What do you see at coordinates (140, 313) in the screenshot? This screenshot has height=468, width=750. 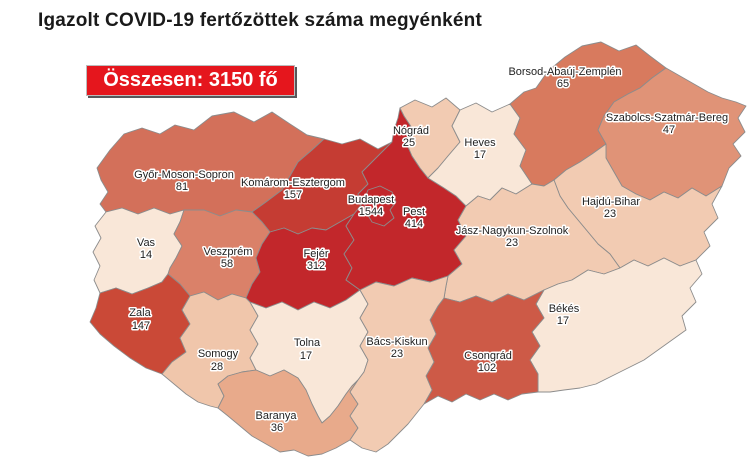 I see `county-zala-label: Zala` at bounding box center [140, 313].